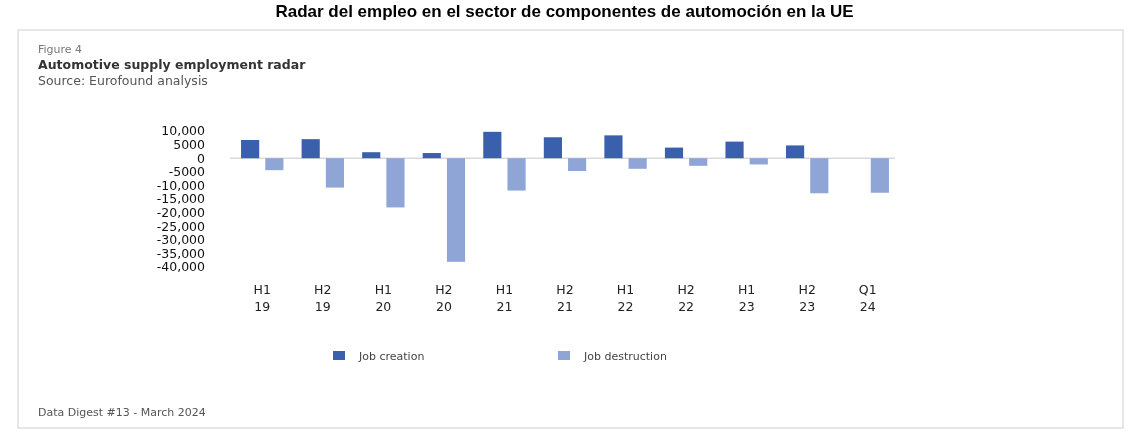  What do you see at coordinates (122, 412) in the screenshot?
I see `text: Data Digest #13 - March 2024` at bounding box center [122, 412].